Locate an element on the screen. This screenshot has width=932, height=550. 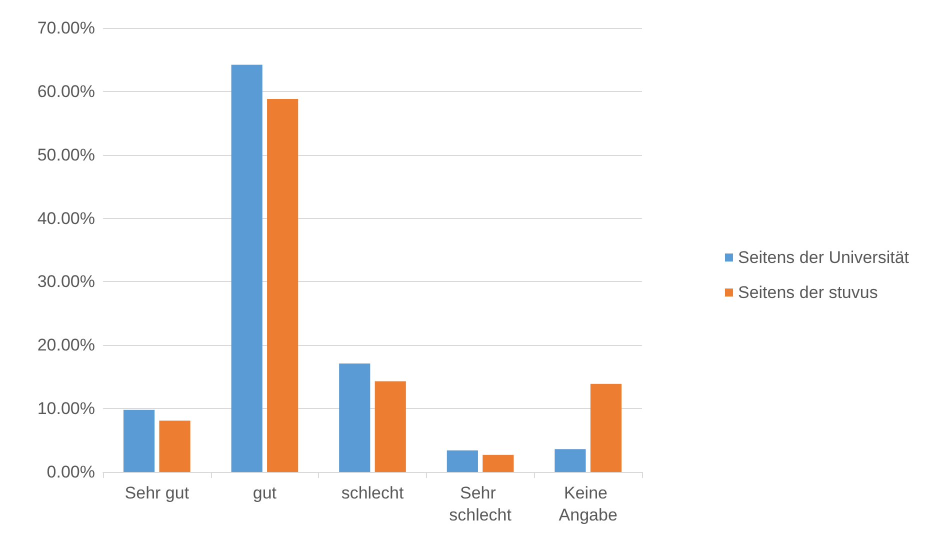
y-tick-label: 50.00% is located at coordinates (66, 154).